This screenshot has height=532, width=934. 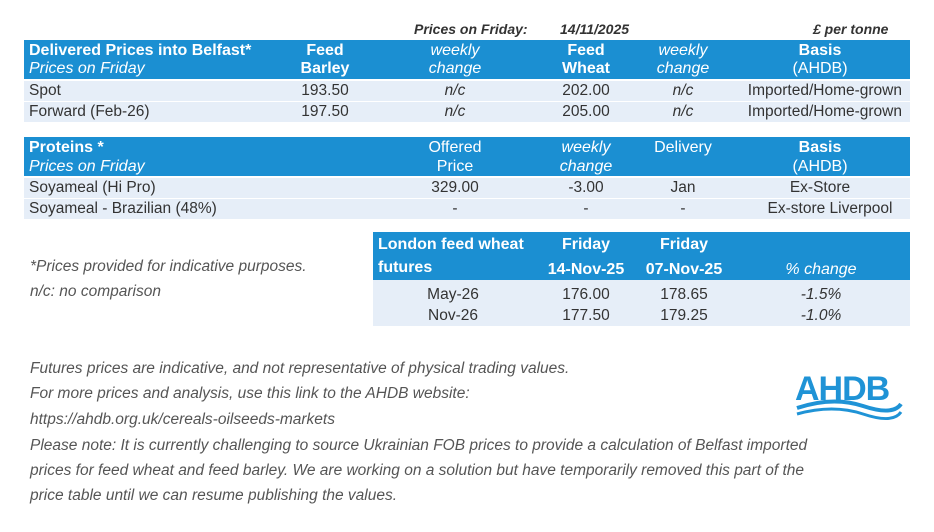 What do you see at coordinates (820, 187) in the screenshot?
I see `row-basis: Ex-Store` at bounding box center [820, 187].